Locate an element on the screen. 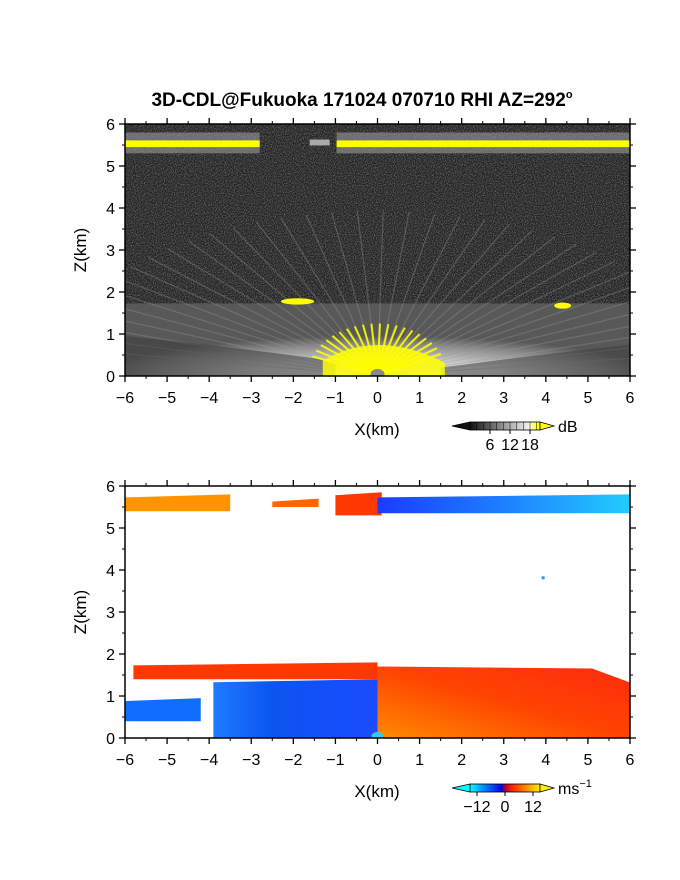 Image resolution: width=680 pixels, height=880 pixels. y-tick-label: 3 is located at coordinates (110, 251).